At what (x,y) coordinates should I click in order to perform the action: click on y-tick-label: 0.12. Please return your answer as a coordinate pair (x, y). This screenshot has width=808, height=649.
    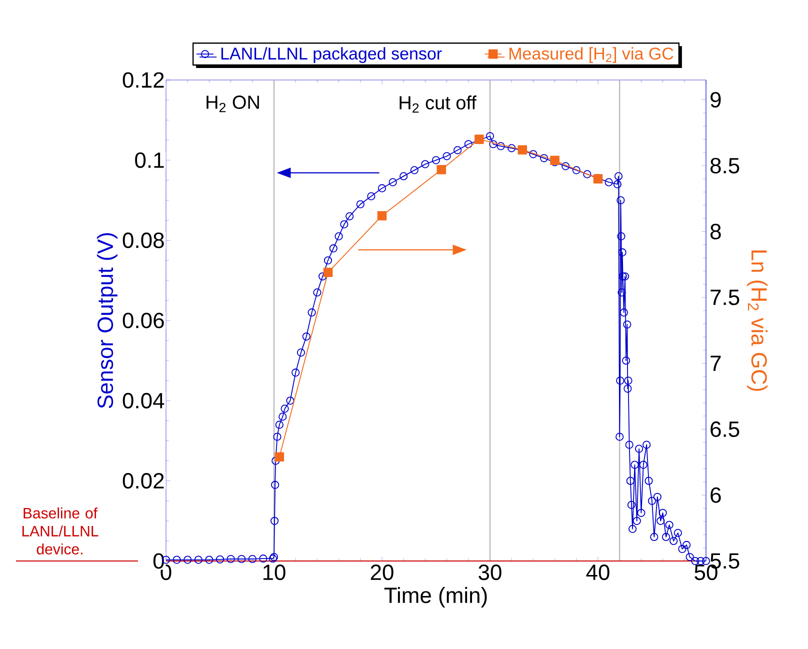
    Looking at the image, I should click on (143, 80).